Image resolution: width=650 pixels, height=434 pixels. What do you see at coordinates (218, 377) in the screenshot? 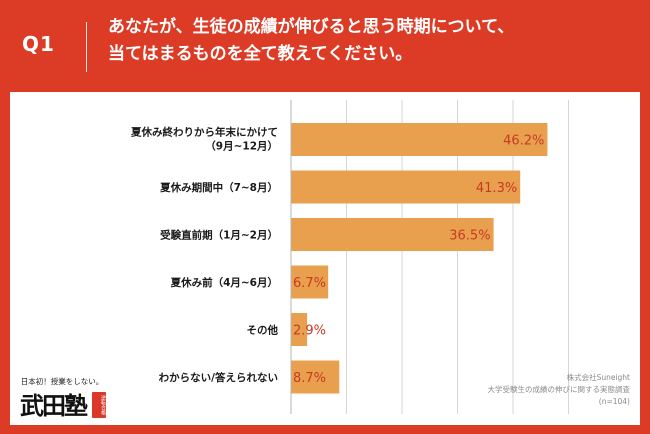
I see `category-label-5: わからない/答えられない` at bounding box center [218, 377].